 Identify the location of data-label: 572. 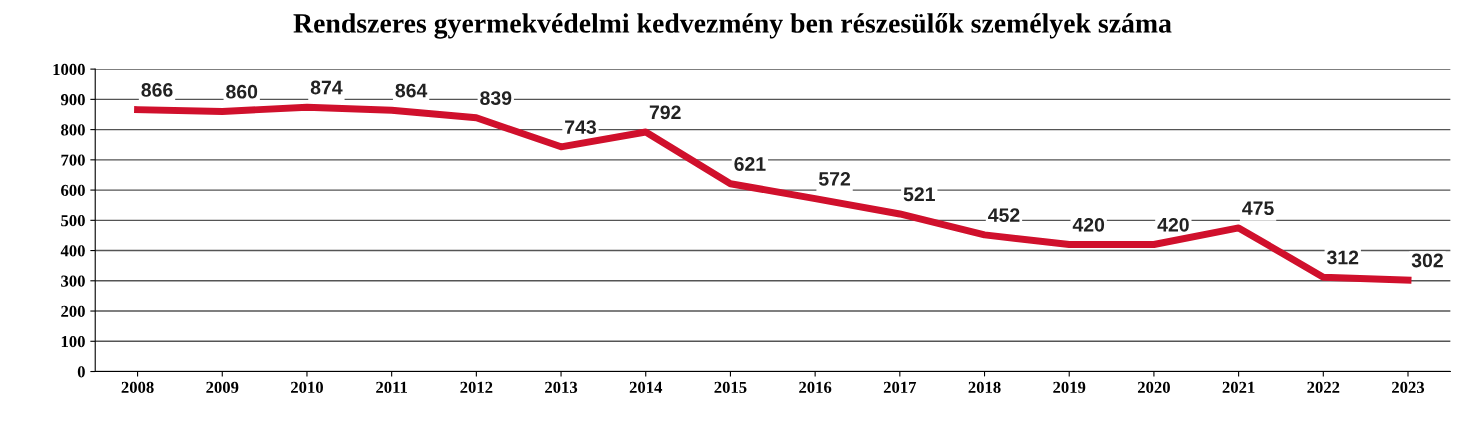
(834, 178).